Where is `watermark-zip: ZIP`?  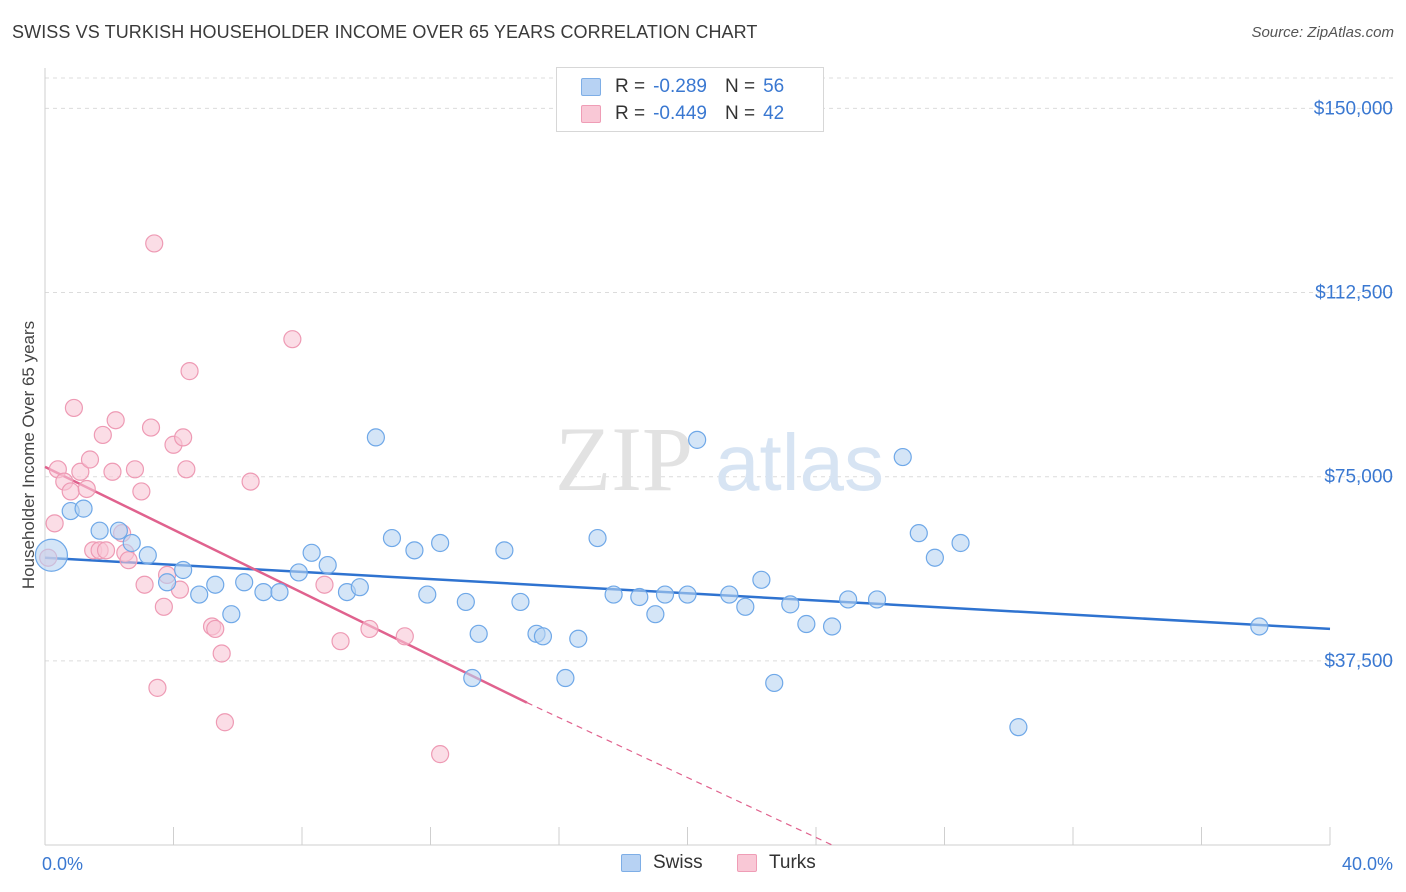
watermark-zip: ZIP is located at coordinates (624, 459).